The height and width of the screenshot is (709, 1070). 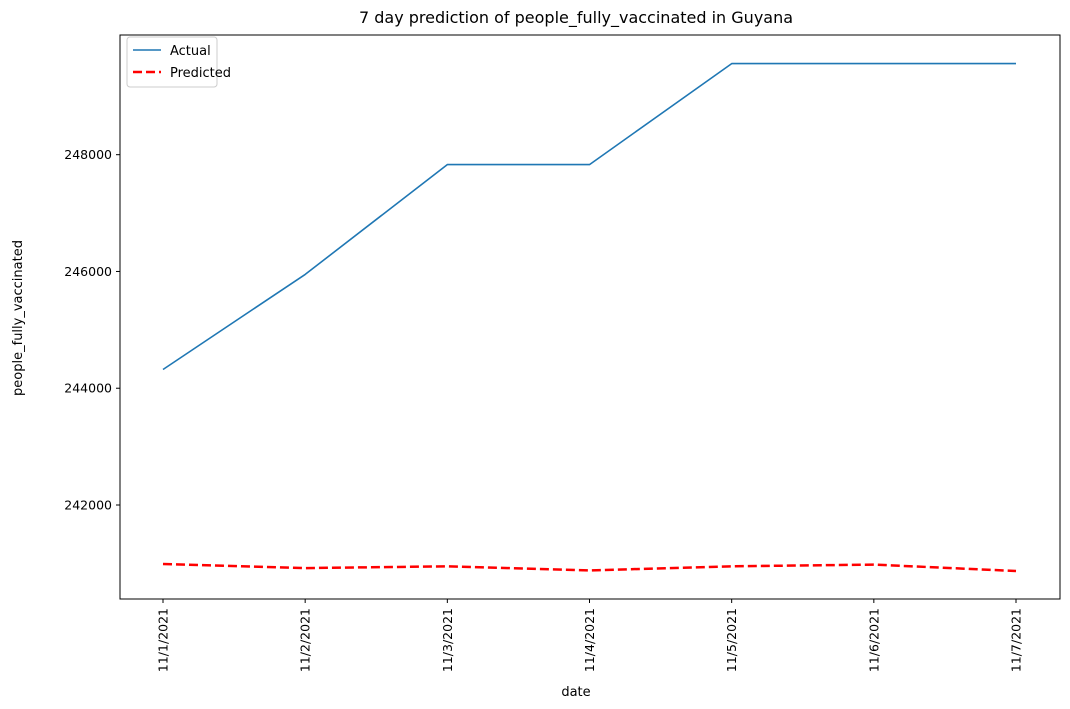 What do you see at coordinates (305, 640) in the screenshot?
I see `x-tick-label: 11/2/2021` at bounding box center [305, 640].